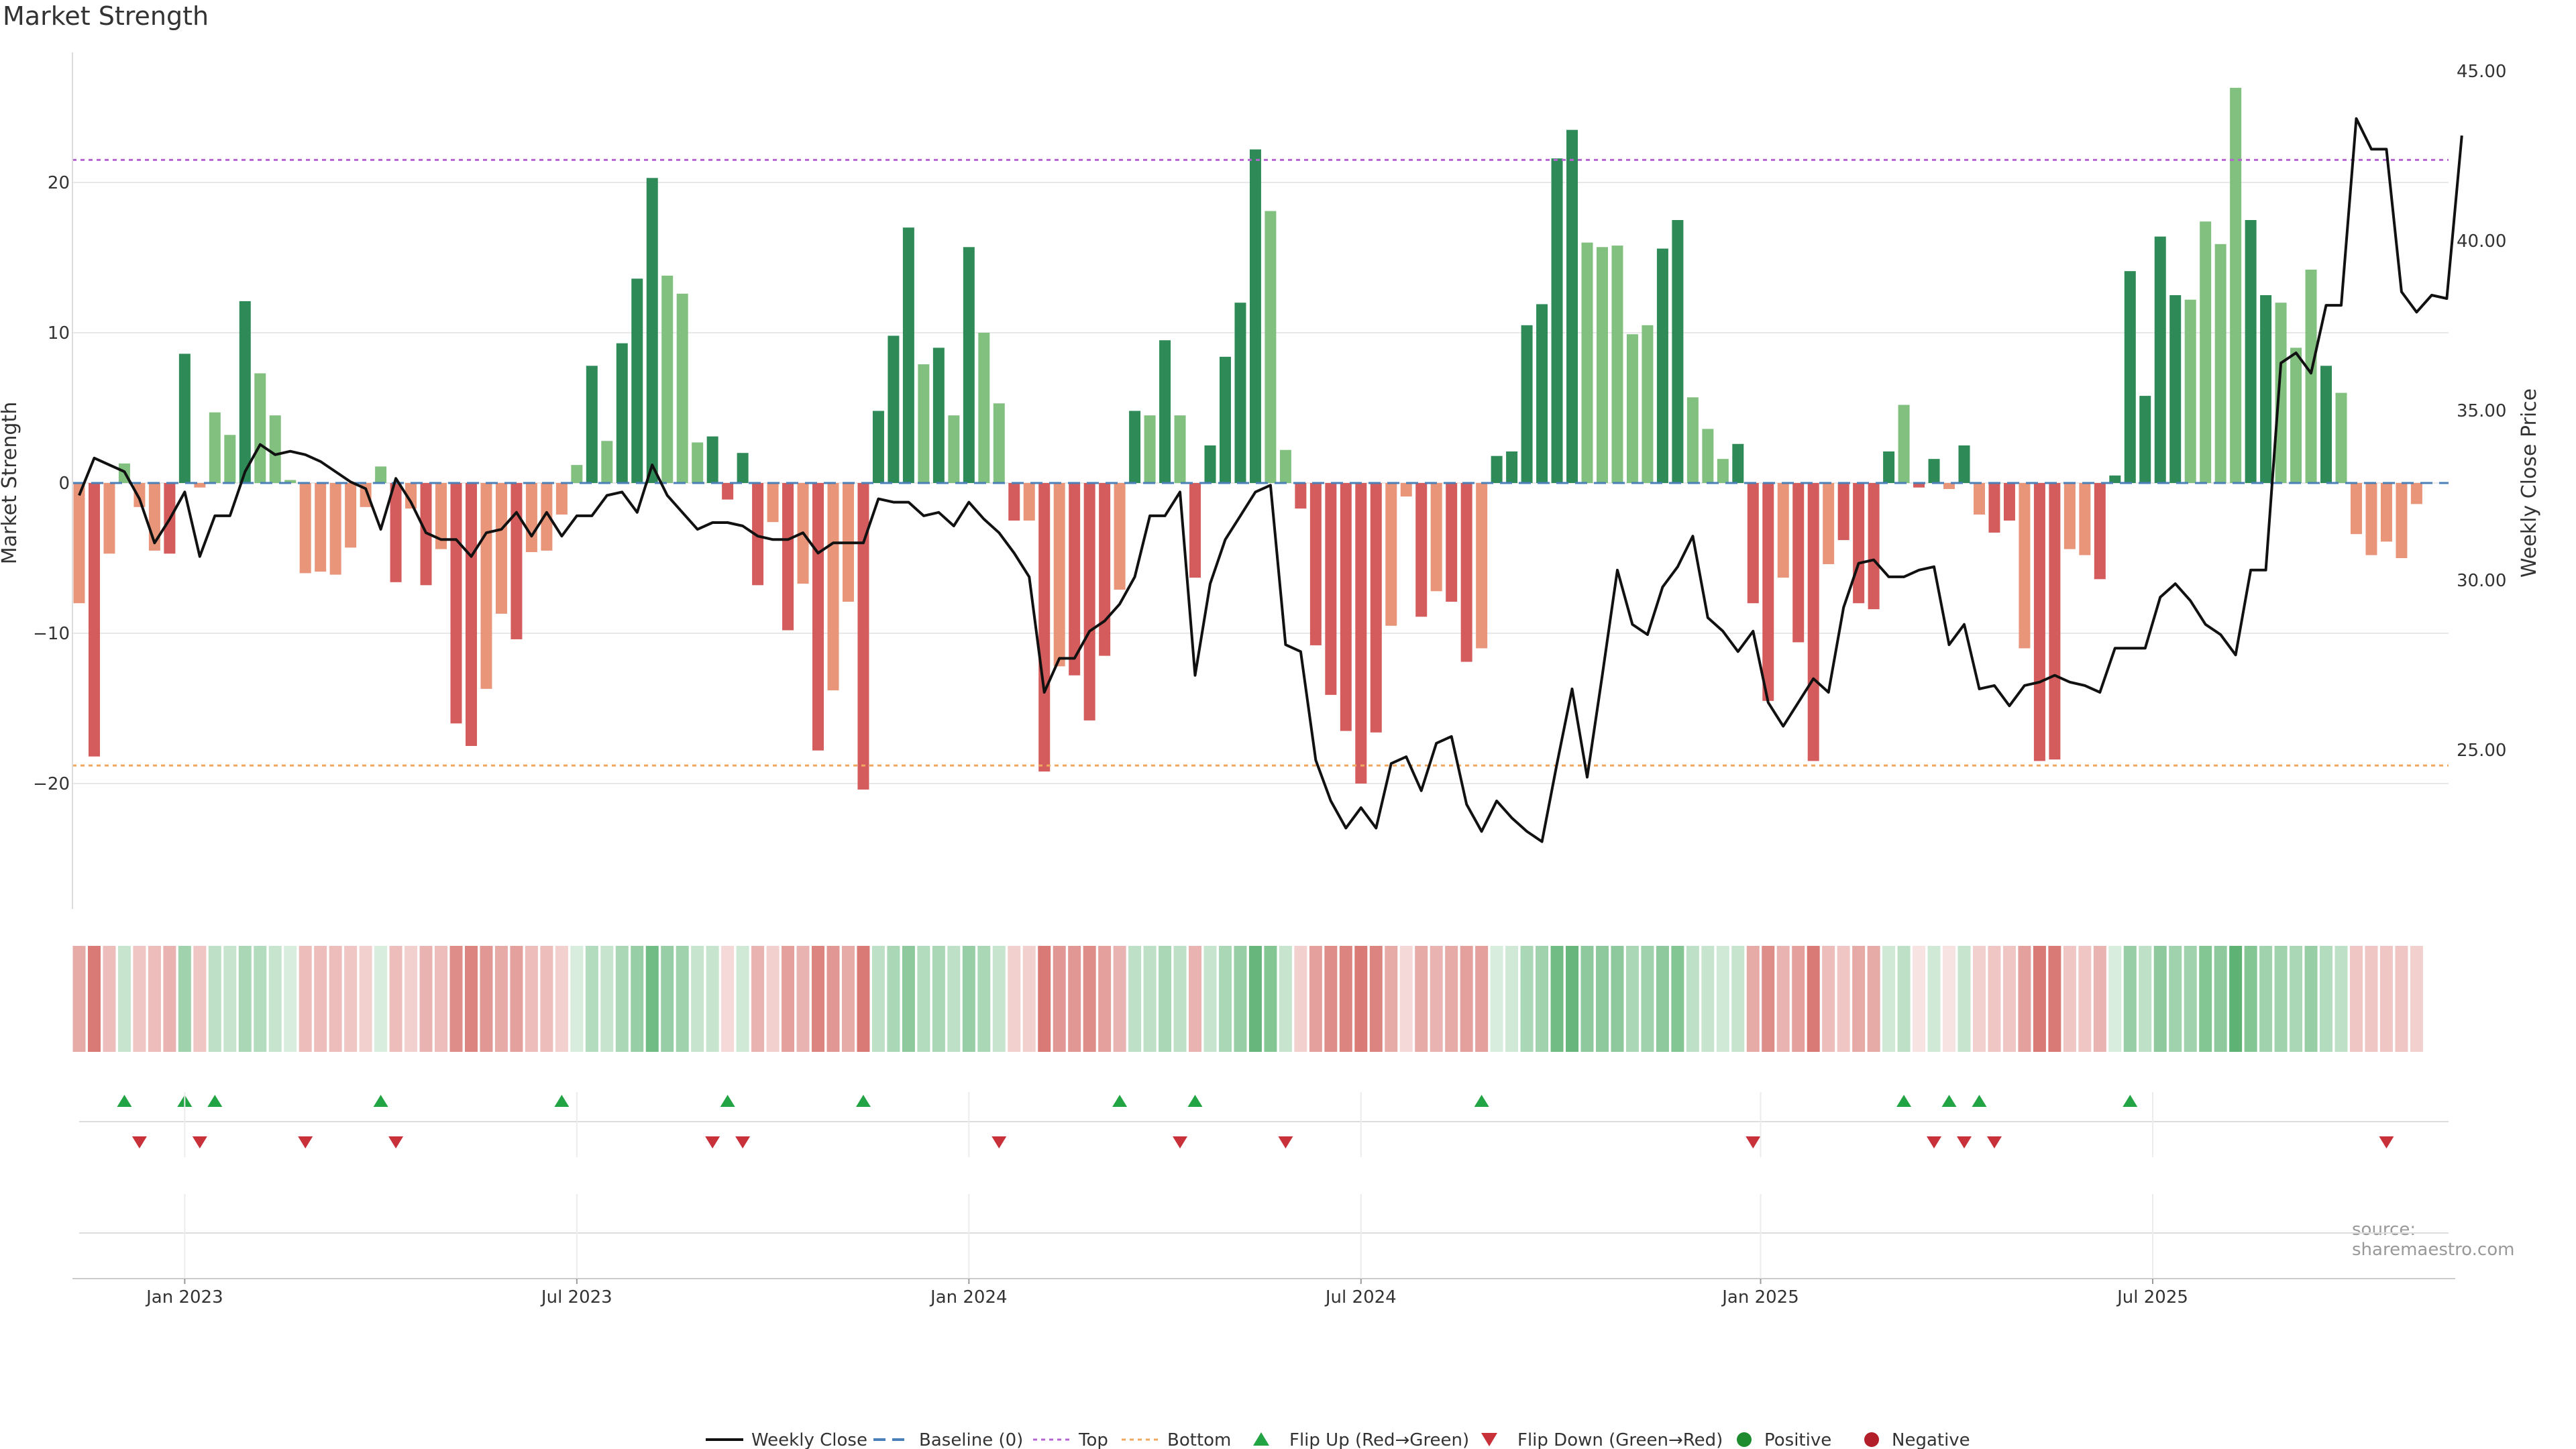 The image size is (2576, 1449). What do you see at coordinates (1261, 1439) in the screenshot?
I see `legend-flip-up-icon` at bounding box center [1261, 1439].